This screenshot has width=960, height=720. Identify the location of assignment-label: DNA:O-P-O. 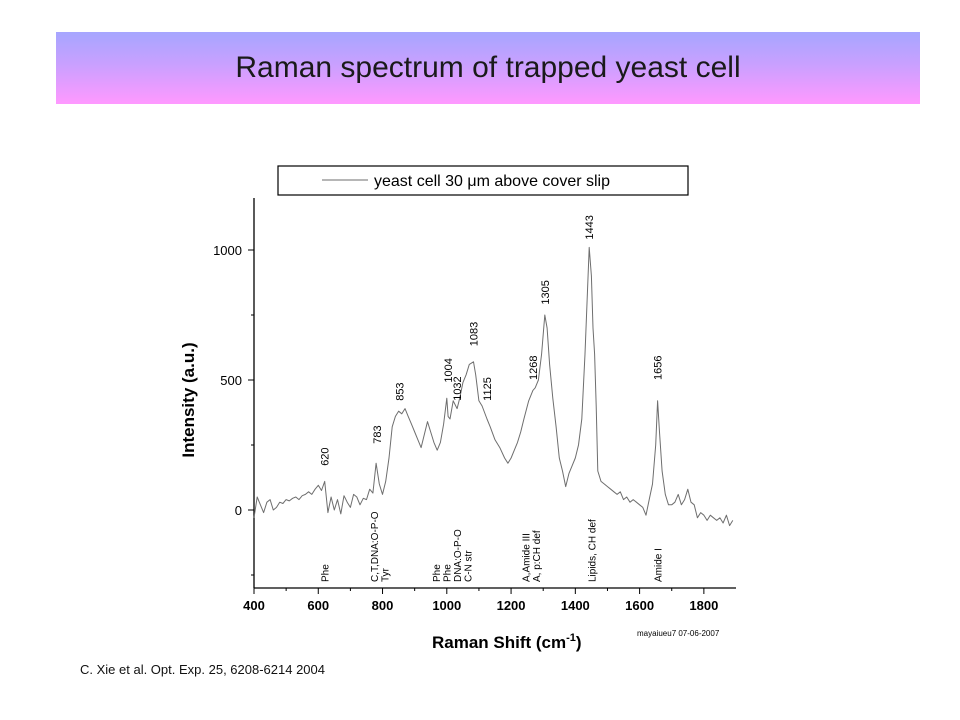
(458, 555).